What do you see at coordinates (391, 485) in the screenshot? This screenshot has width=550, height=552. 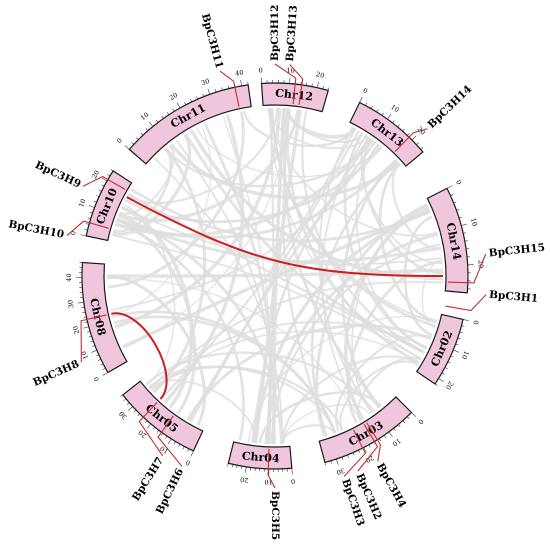 I see `gene-label: BpC3H4` at bounding box center [391, 485].